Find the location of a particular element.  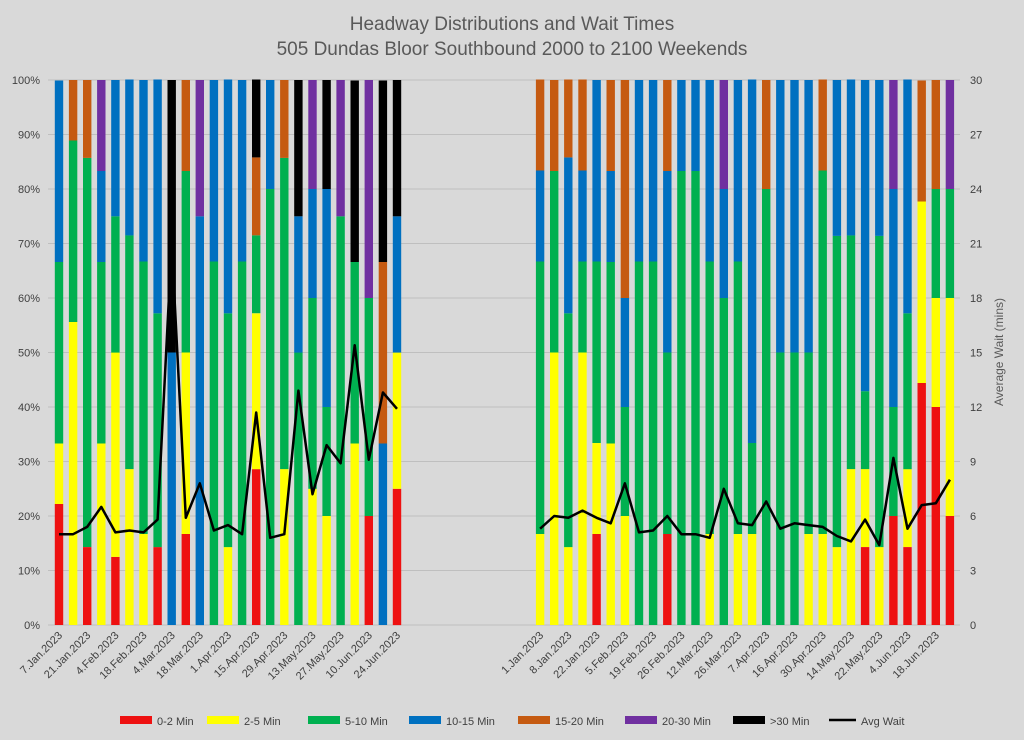

y-tick-right: 15 is located at coordinates (976, 354).